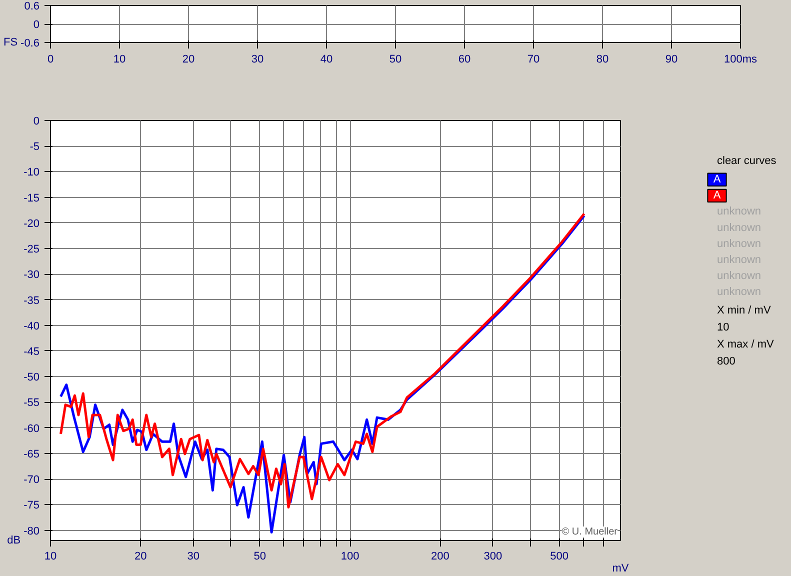  I want to click on x-tick-label: 90, so click(671, 60).